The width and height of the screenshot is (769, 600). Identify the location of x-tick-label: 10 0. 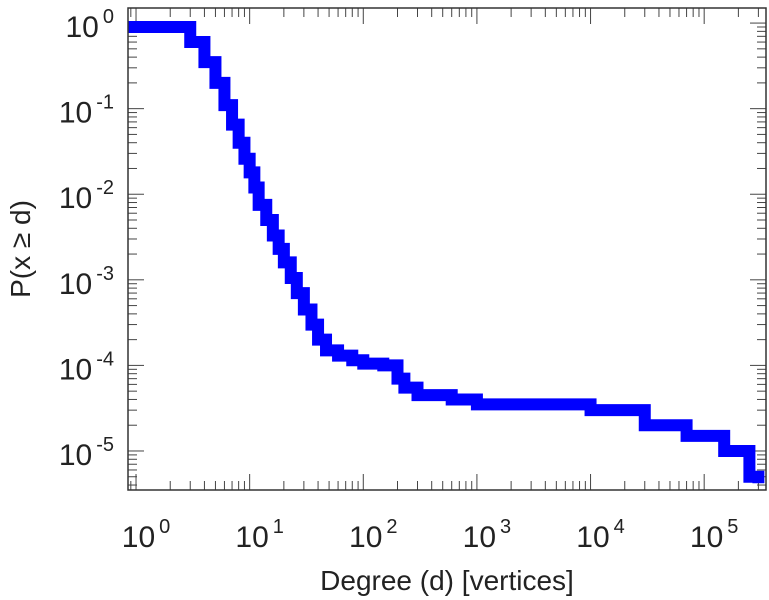
(146, 535).